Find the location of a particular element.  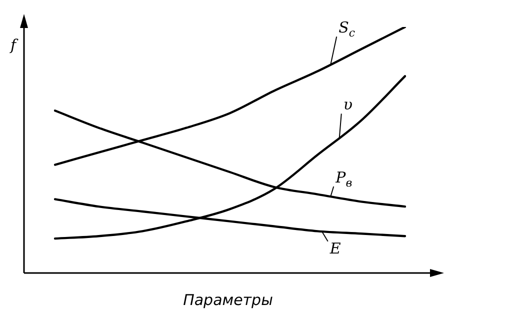

legend-label: E is located at coordinates (334, 248).